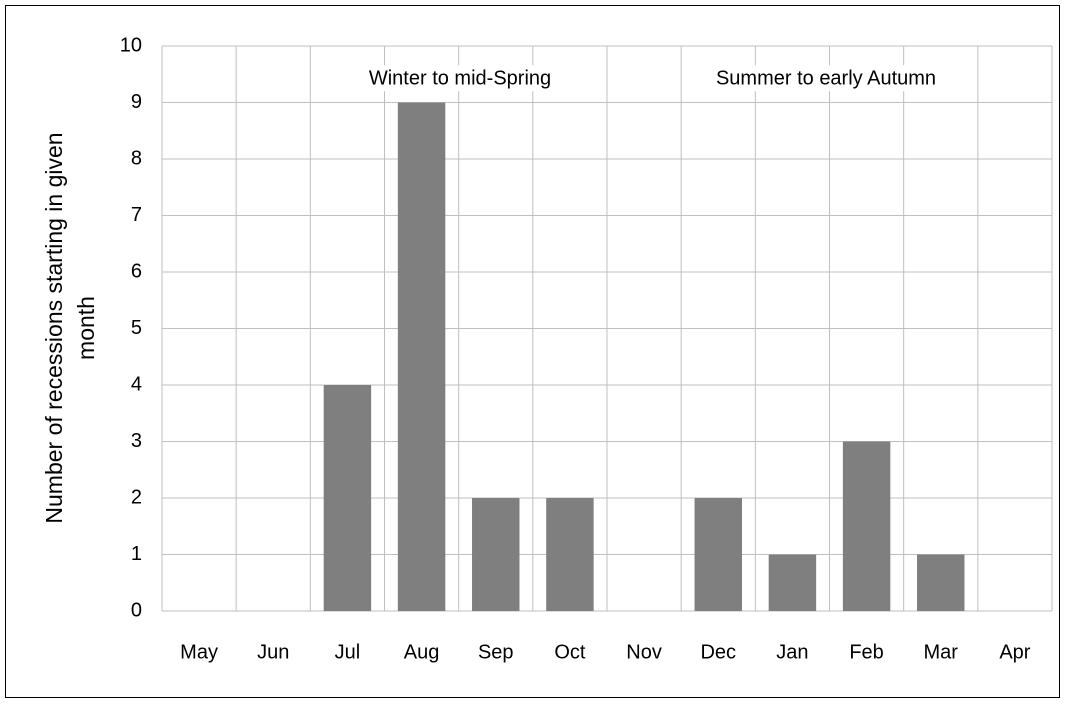  What do you see at coordinates (136, 554) in the screenshot?
I see `y-tick-label: 1` at bounding box center [136, 554].